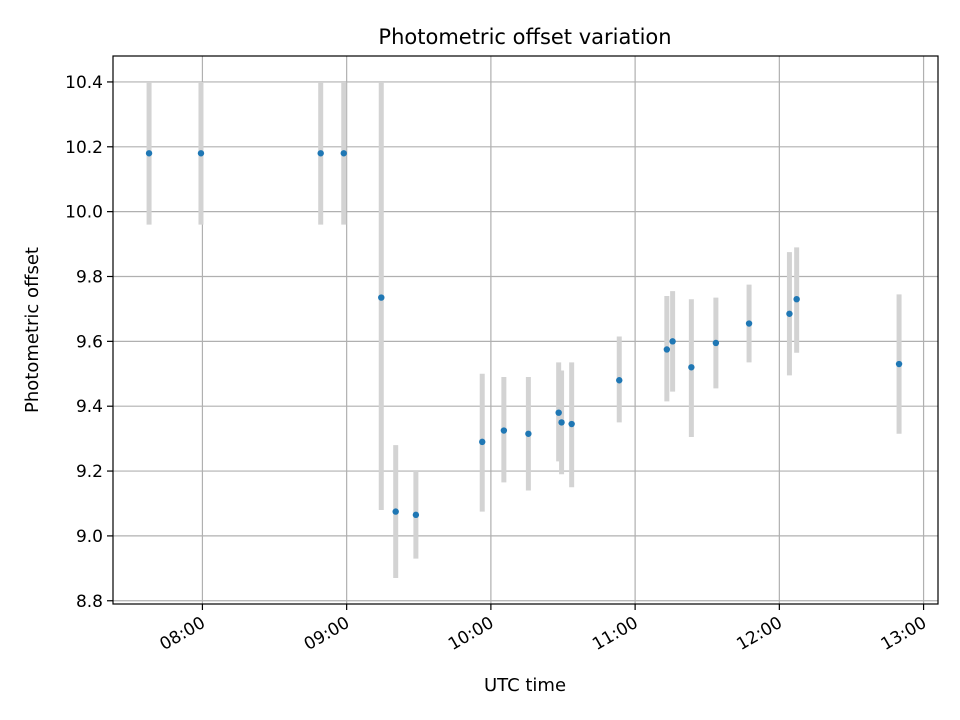 The width and height of the screenshot is (960, 720). I want to click on y-axis-label: Photometric offset, so click(32, 330).